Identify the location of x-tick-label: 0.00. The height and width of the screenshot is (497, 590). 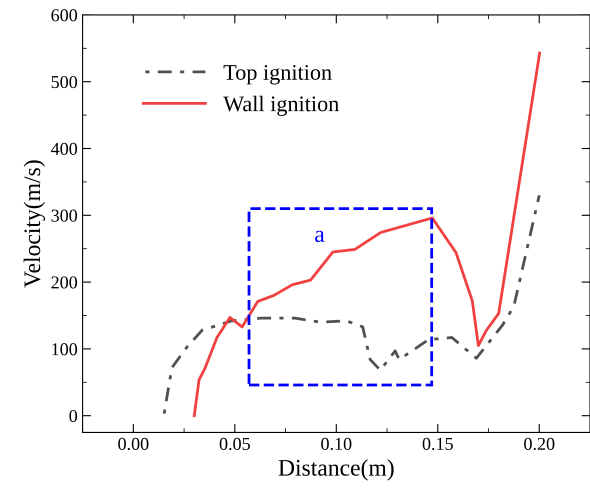
(133, 444).